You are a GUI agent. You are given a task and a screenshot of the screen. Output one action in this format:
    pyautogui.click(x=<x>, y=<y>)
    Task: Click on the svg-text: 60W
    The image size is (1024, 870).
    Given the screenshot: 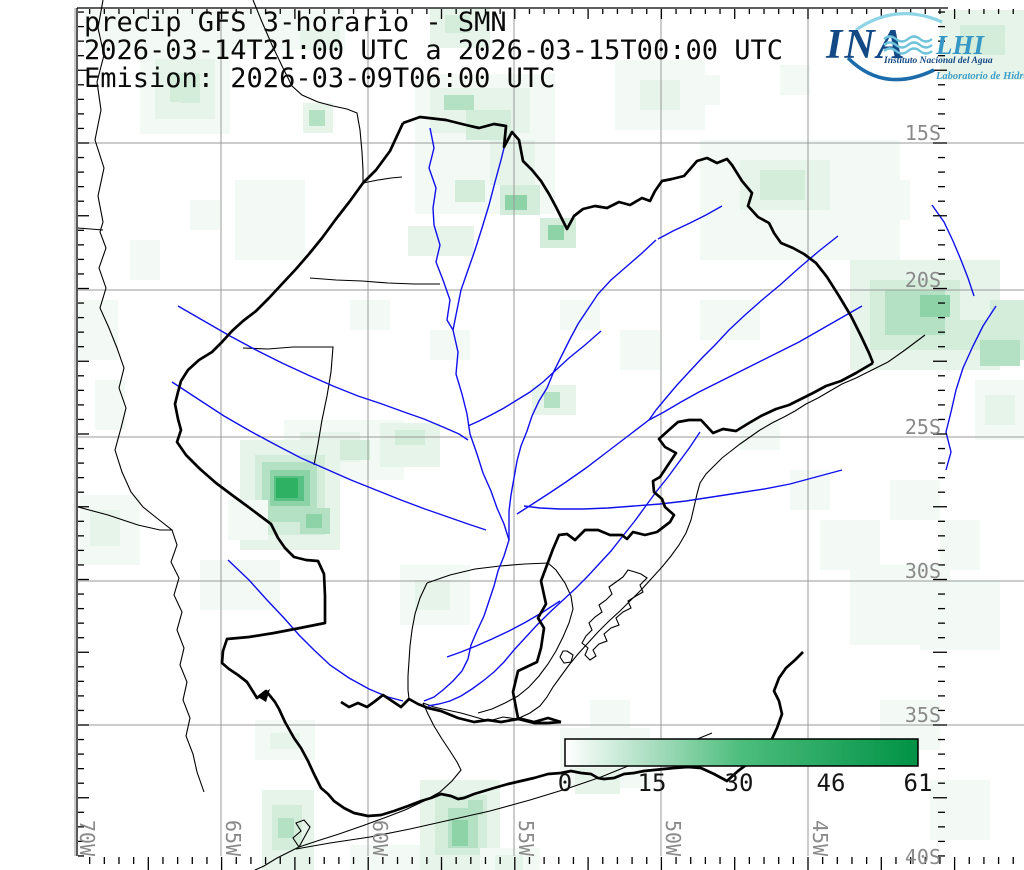 What is the action you would take?
    pyautogui.click(x=380, y=838)
    